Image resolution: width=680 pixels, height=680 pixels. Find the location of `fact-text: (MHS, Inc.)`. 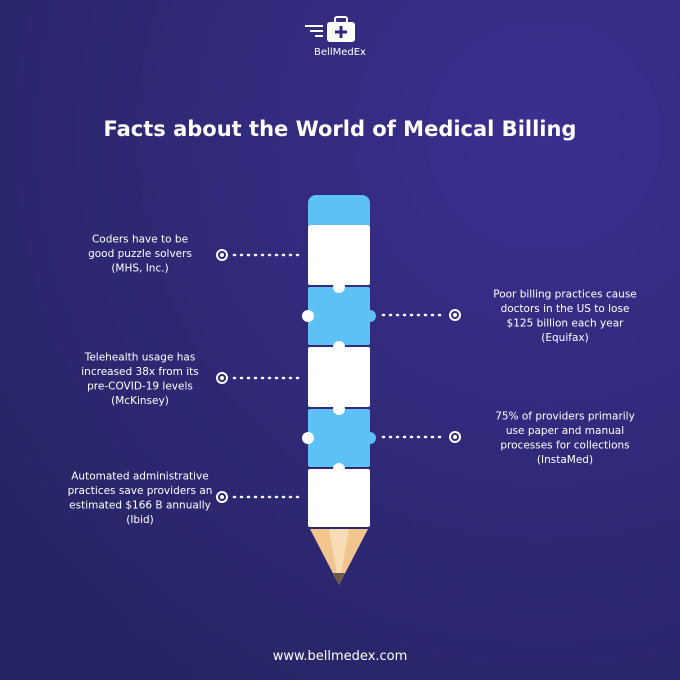

fact-text: (MHS, Inc.) is located at coordinates (139, 269).